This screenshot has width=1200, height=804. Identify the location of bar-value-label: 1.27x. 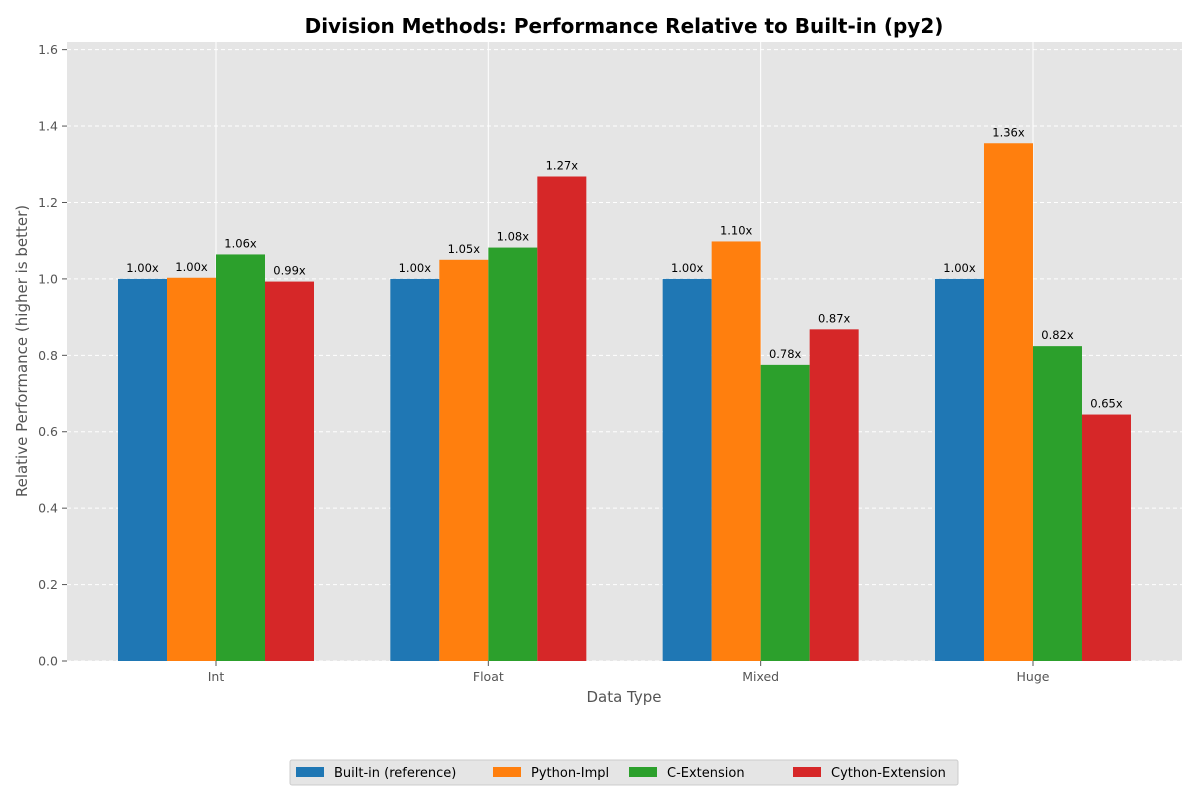
(562, 165).